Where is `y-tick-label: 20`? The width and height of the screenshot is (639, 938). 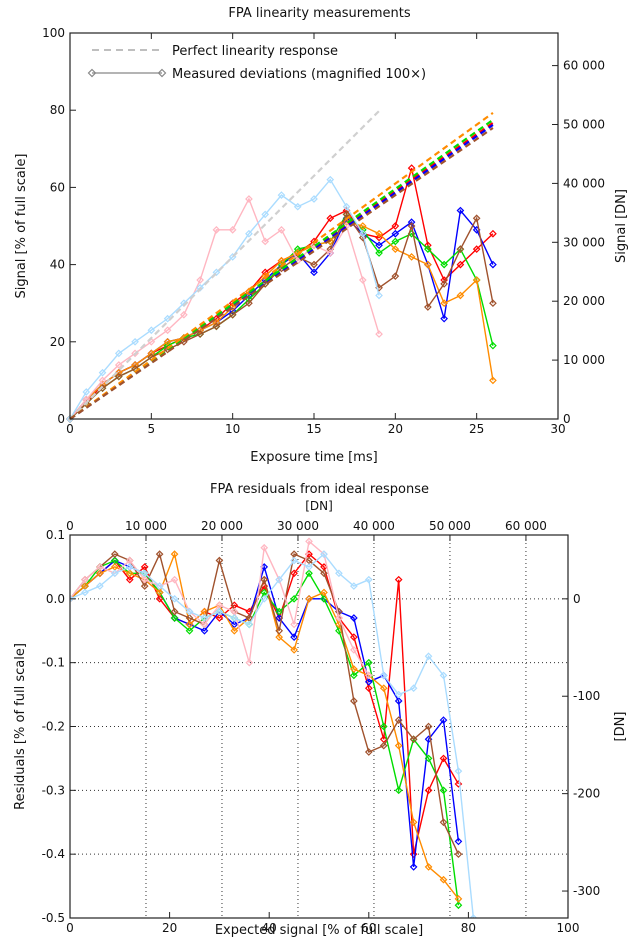
y-tick-label: 20 is located at coordinates (57, 342).